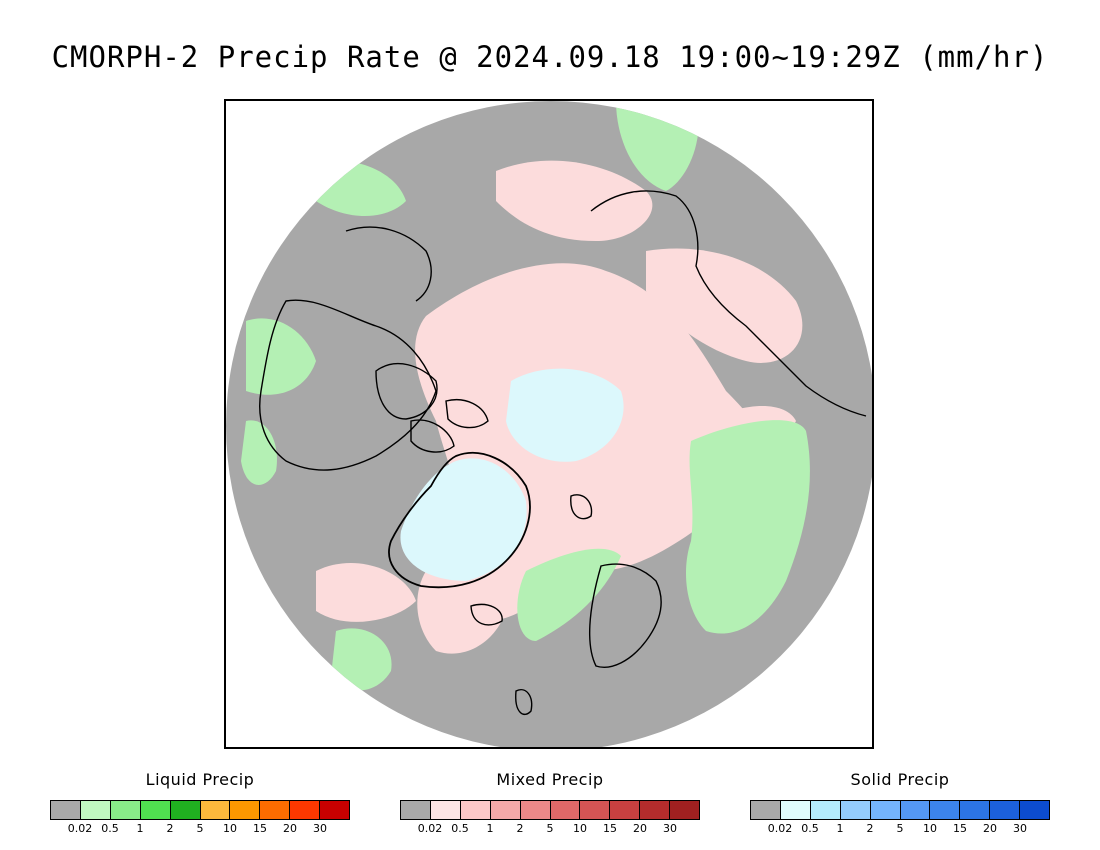 This screenshot has height=850, width=1100. I want to click on legend-title: Liquid Precip, so click(200, 779).